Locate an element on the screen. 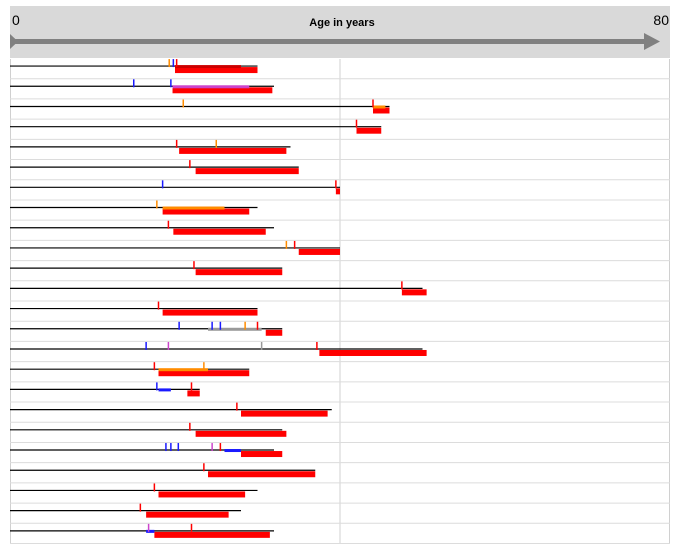 The image size is (673, 544). arrow-head is located at coordinates (652, 41).